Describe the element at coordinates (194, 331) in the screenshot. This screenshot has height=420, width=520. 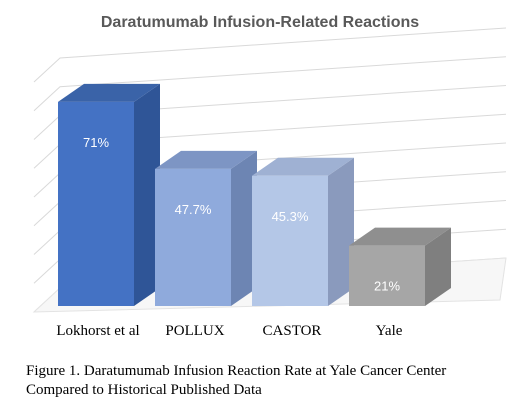
I see `category-label: POLLUX` at that location.